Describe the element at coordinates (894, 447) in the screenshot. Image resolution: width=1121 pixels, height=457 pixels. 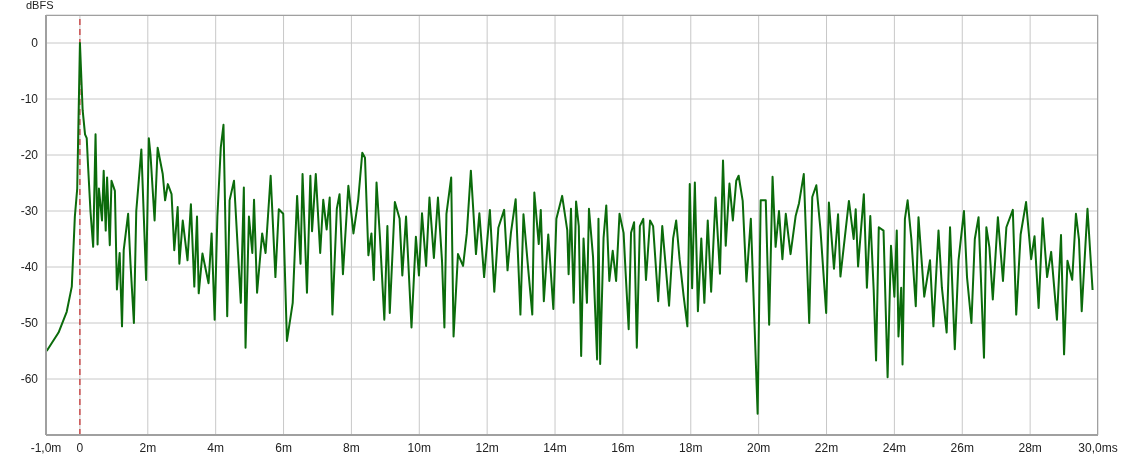
I see `x-tick-label: 24m` at that location.